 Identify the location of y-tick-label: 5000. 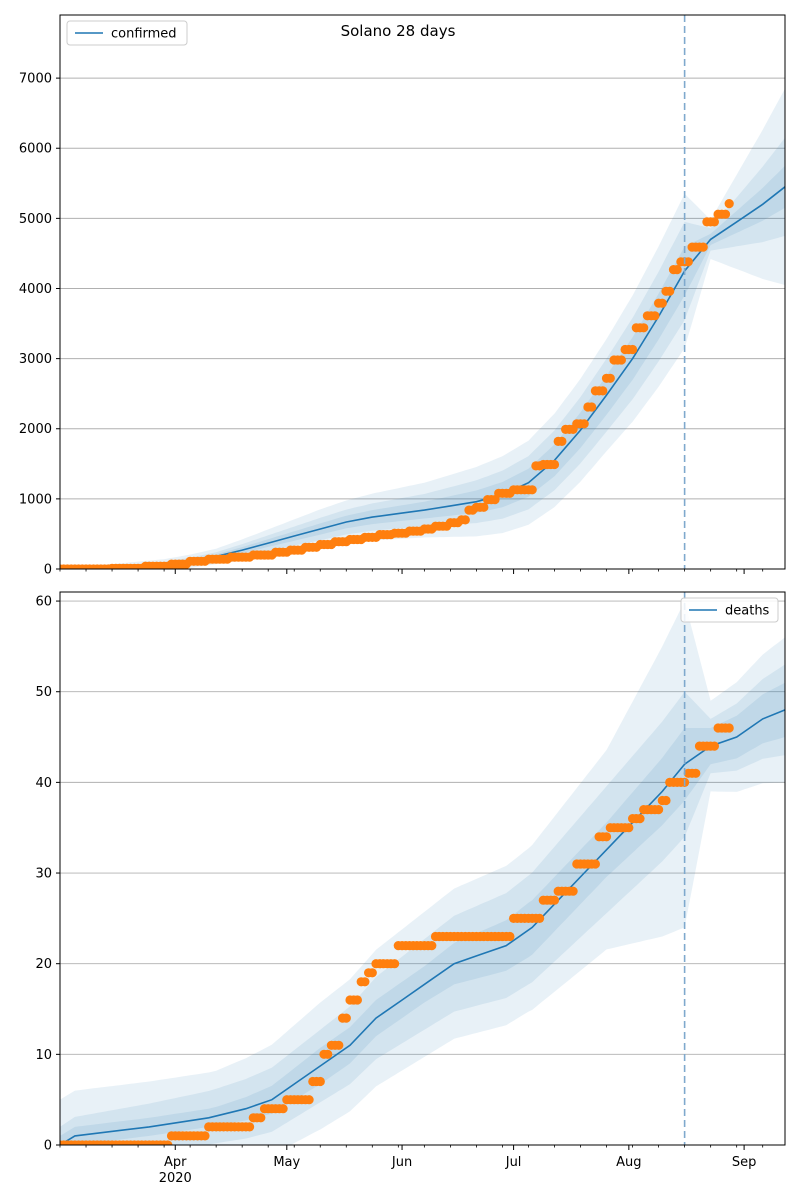
(35, 219).